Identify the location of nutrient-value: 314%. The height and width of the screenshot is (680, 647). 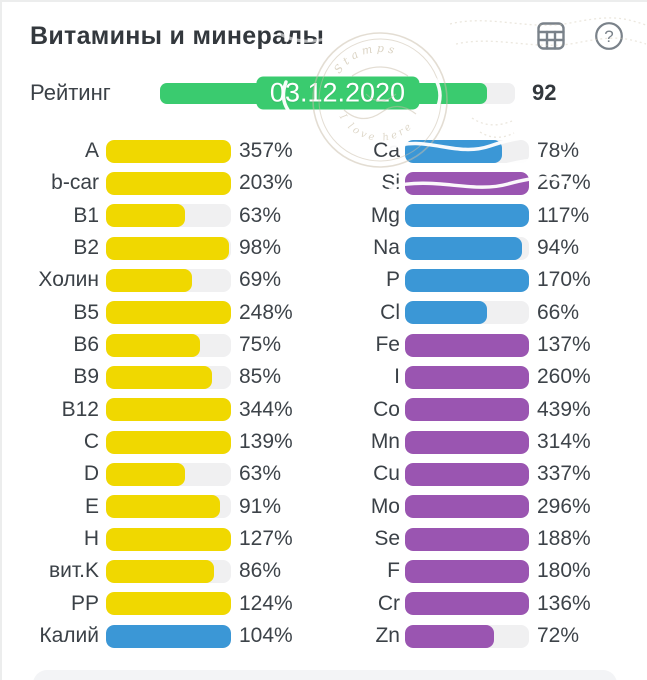
(564, 442).